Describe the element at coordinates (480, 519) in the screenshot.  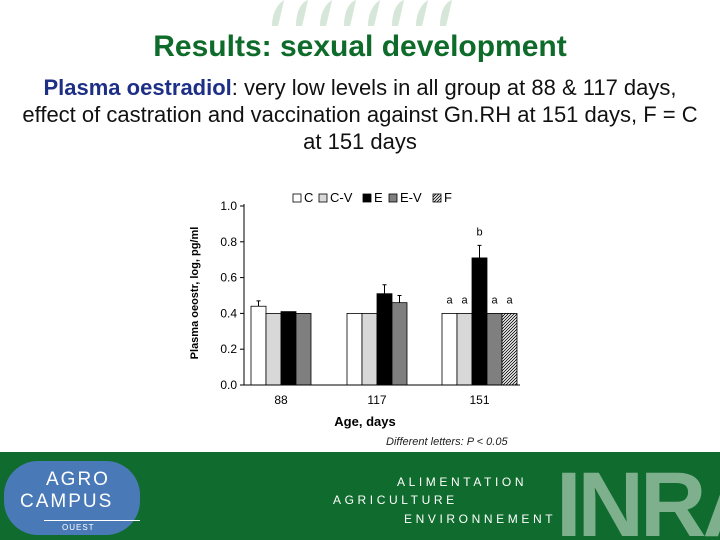
I see `footer-word-environnement: ENVIRONNEMENT` at that location.